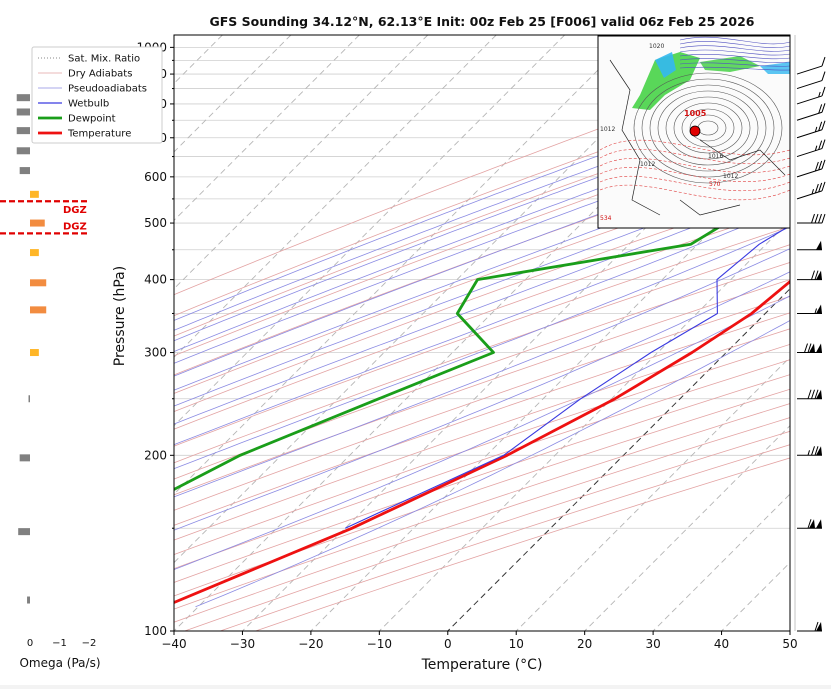  Describe the element at coordinates (120, 316) in the screenshot. I see `y-axis-label: Pressure (hPa)` at that location.